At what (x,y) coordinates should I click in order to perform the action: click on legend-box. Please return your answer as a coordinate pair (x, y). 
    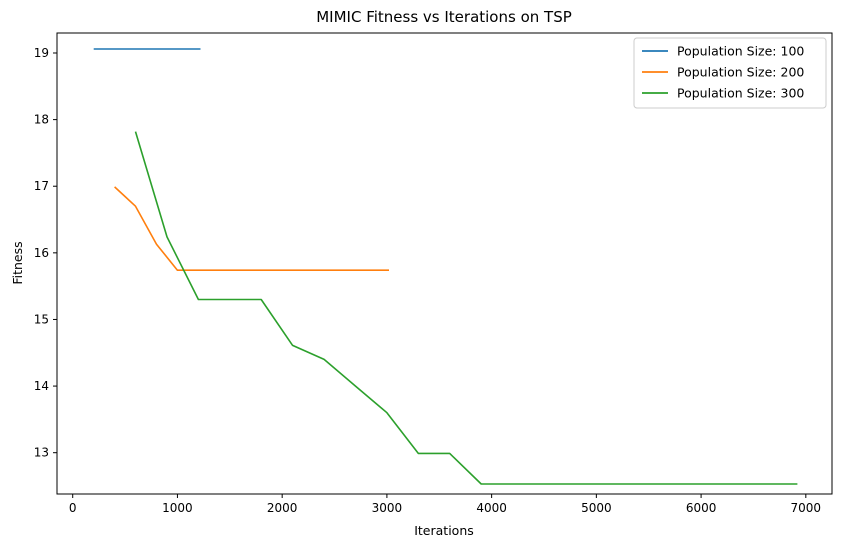
    Looking at the image, I should click on (730, 73).